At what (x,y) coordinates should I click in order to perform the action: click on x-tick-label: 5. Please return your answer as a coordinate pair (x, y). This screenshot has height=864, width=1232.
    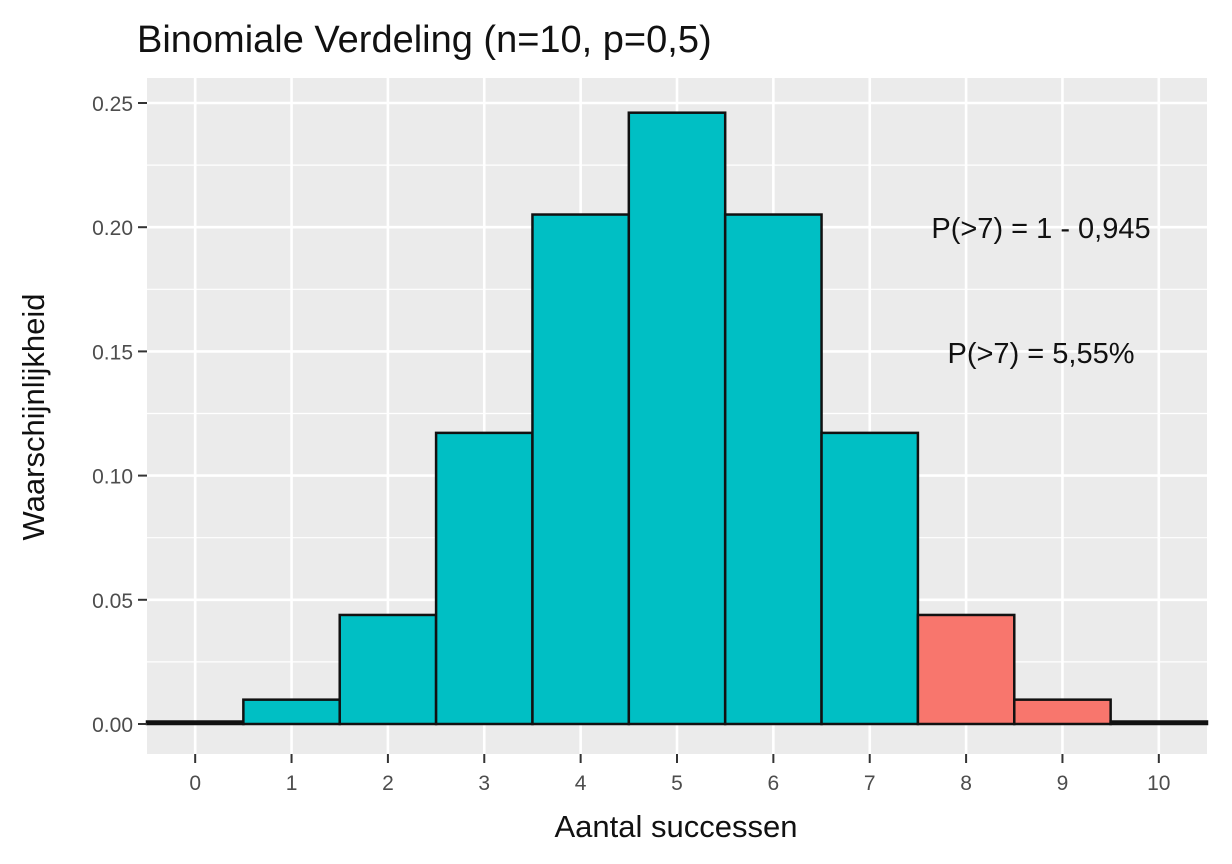
    Looking at the image, I should click on (677, 783).